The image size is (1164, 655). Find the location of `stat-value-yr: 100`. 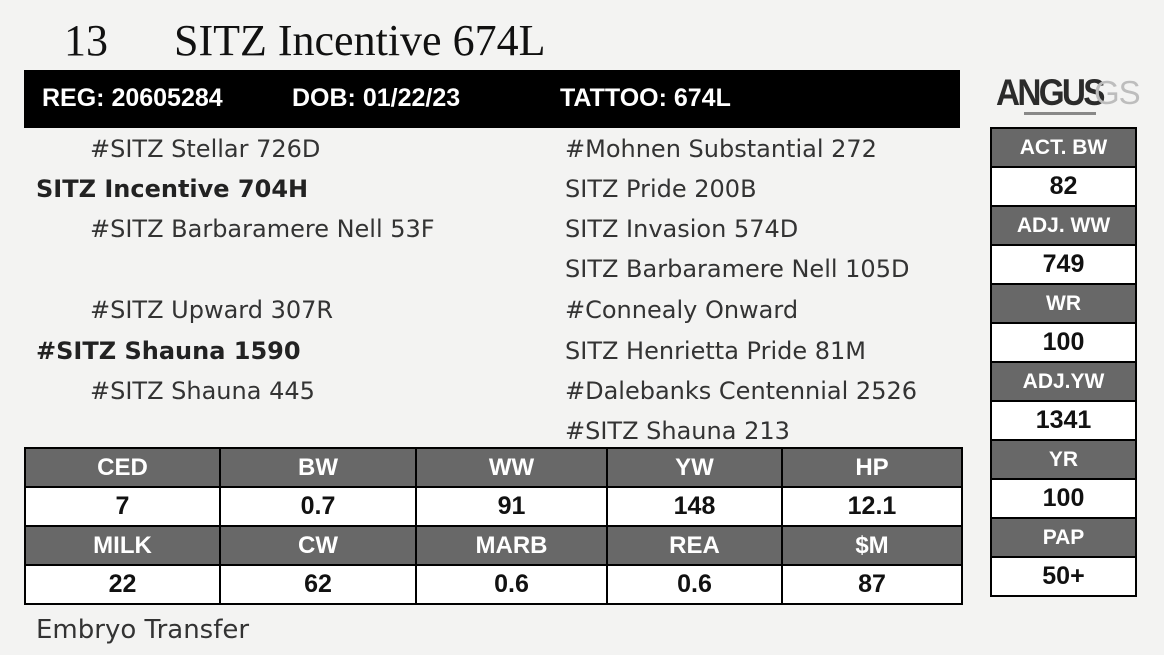

stat-value-yr: 100 is located at coordinates (1063, 498).